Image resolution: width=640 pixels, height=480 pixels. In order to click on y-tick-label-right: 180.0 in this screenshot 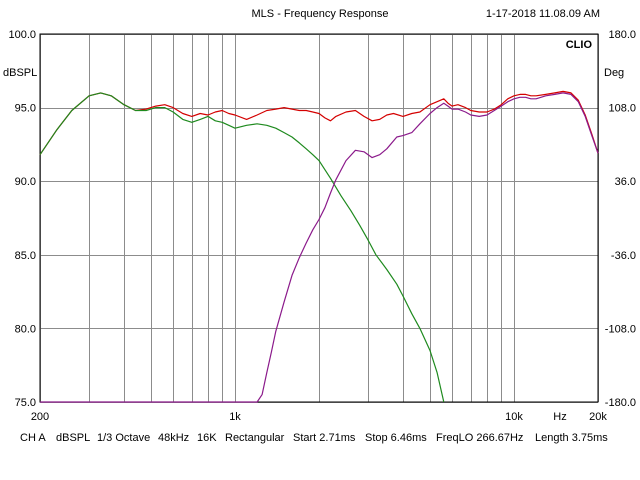, I will do `click(622, 35)`.